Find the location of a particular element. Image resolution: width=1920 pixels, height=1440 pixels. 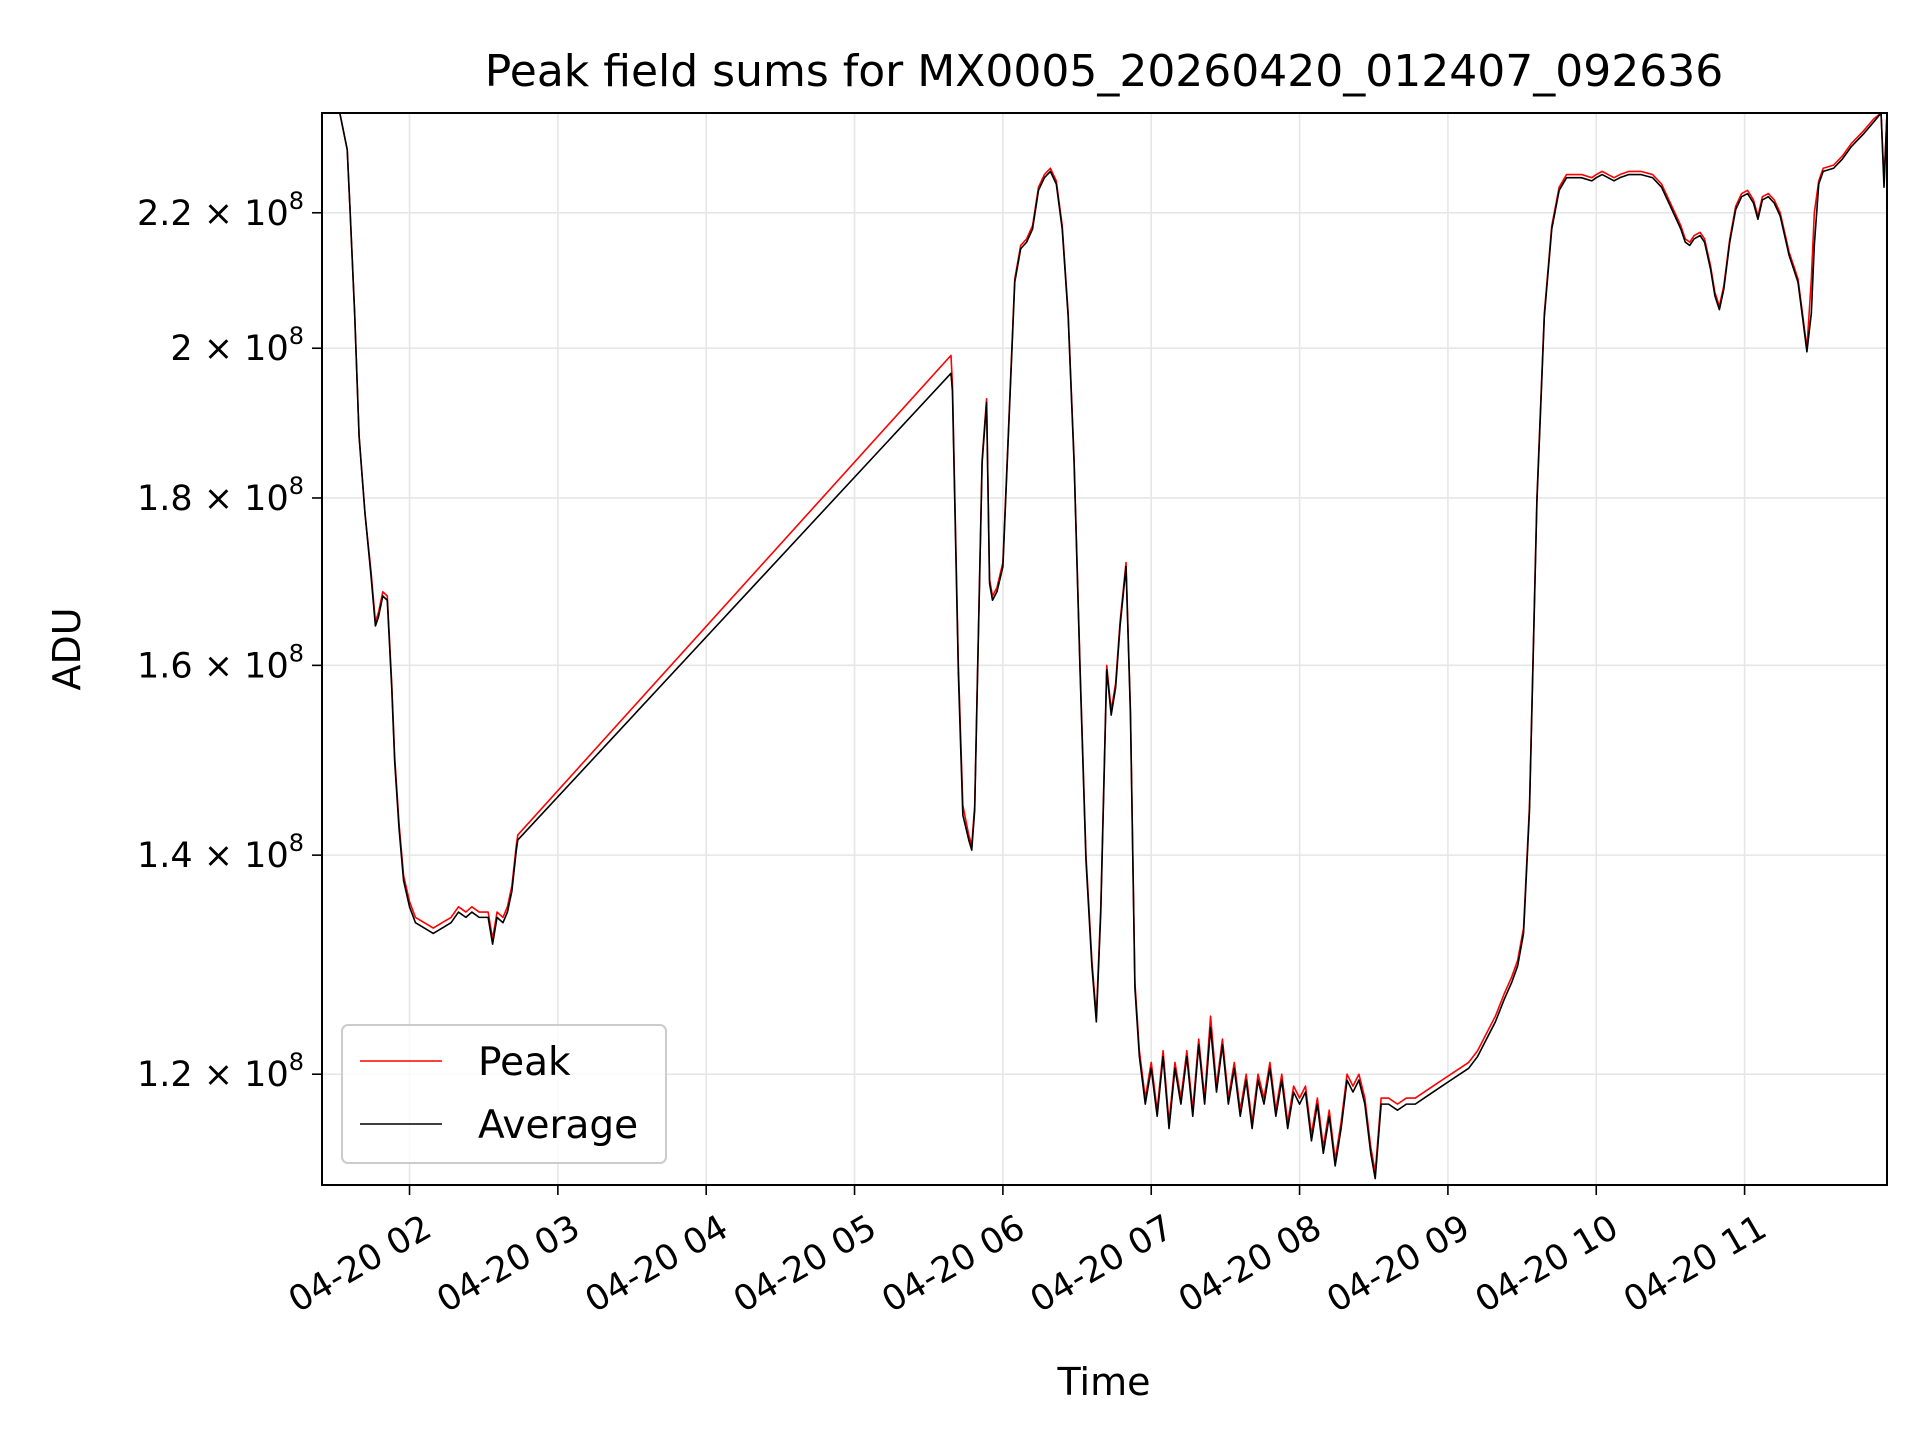

y-tick-label: 1.4 × 108 is located at coordinates (220, 852).